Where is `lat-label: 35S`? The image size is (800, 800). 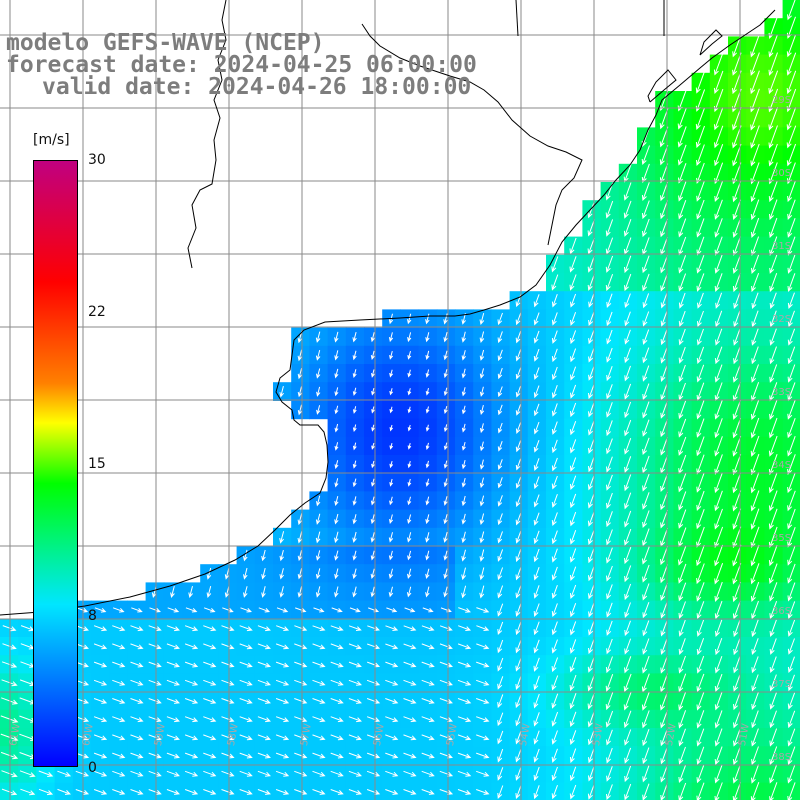
lat-label: 35S is located at coordinates (782, 538).